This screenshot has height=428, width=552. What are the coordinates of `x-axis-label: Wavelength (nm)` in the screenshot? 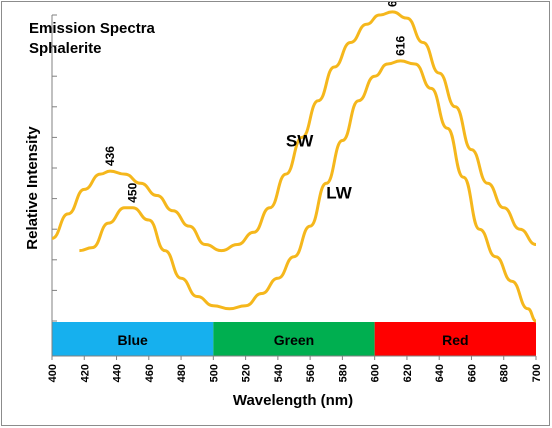 It's located at (293, 400).